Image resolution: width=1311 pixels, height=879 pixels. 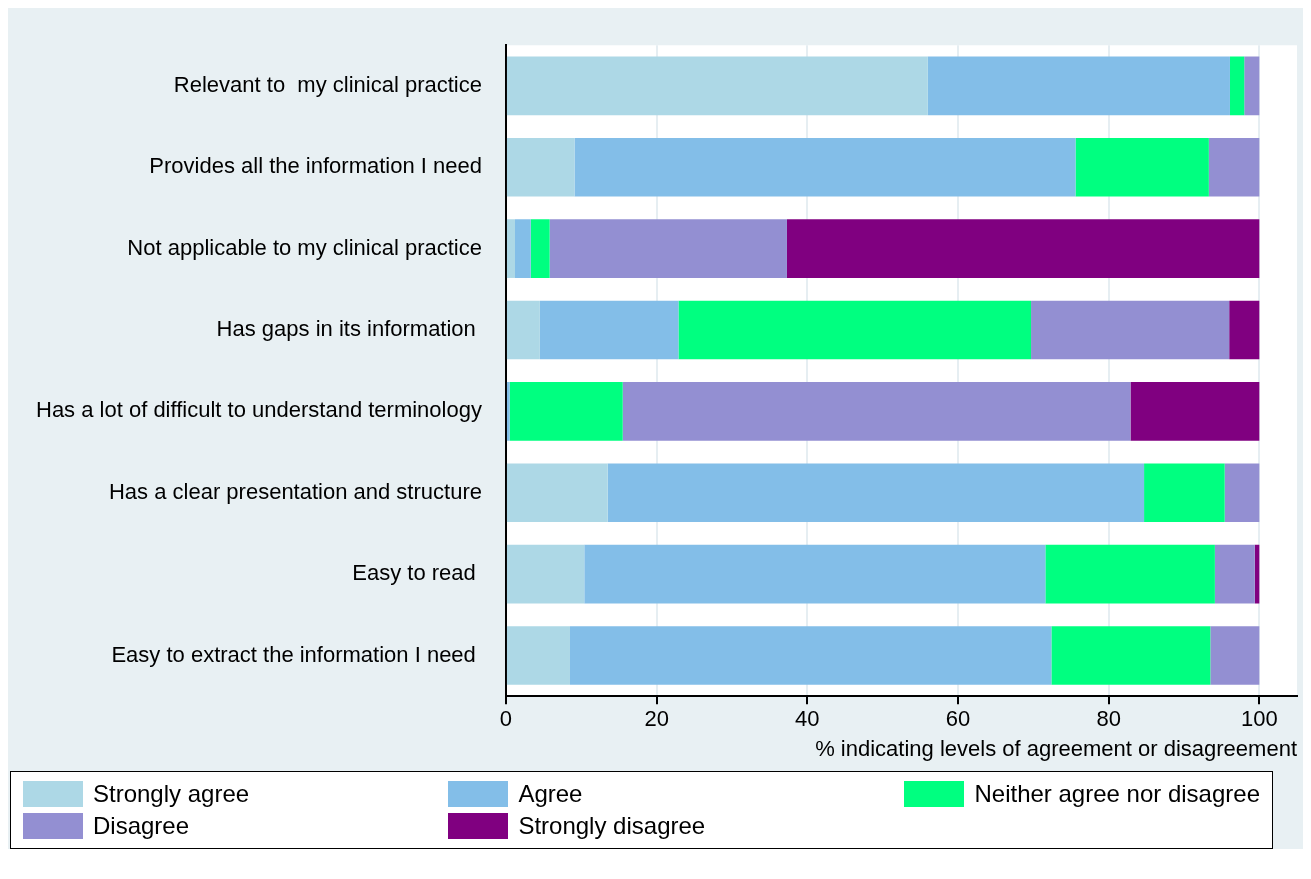 What do you see at coordinates (1108, 719) in the screenshot?
I see `x-tick-label: 80` at bounding box center [1108, 719].